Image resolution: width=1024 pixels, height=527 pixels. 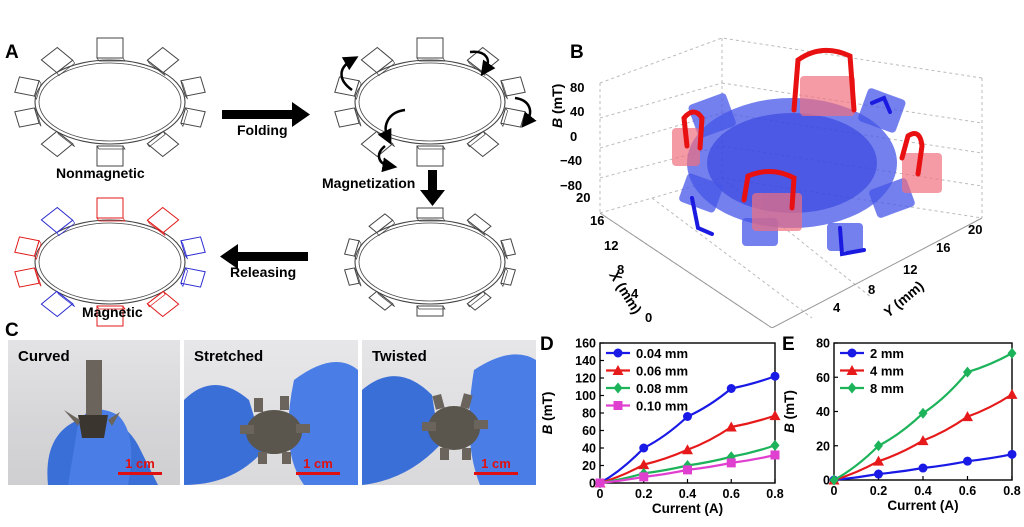 What do you see at coordinates (100, 173) in the screenshot?
I see `nonmagnetic-label: Nonmagnetic` at bounding box center [100, 173].